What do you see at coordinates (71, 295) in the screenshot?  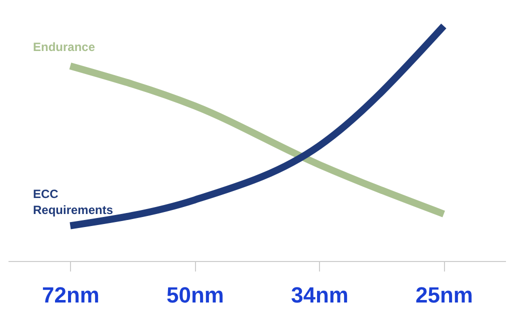 I see `x-tick-label: 72nm` at bounding box center [71, 295].